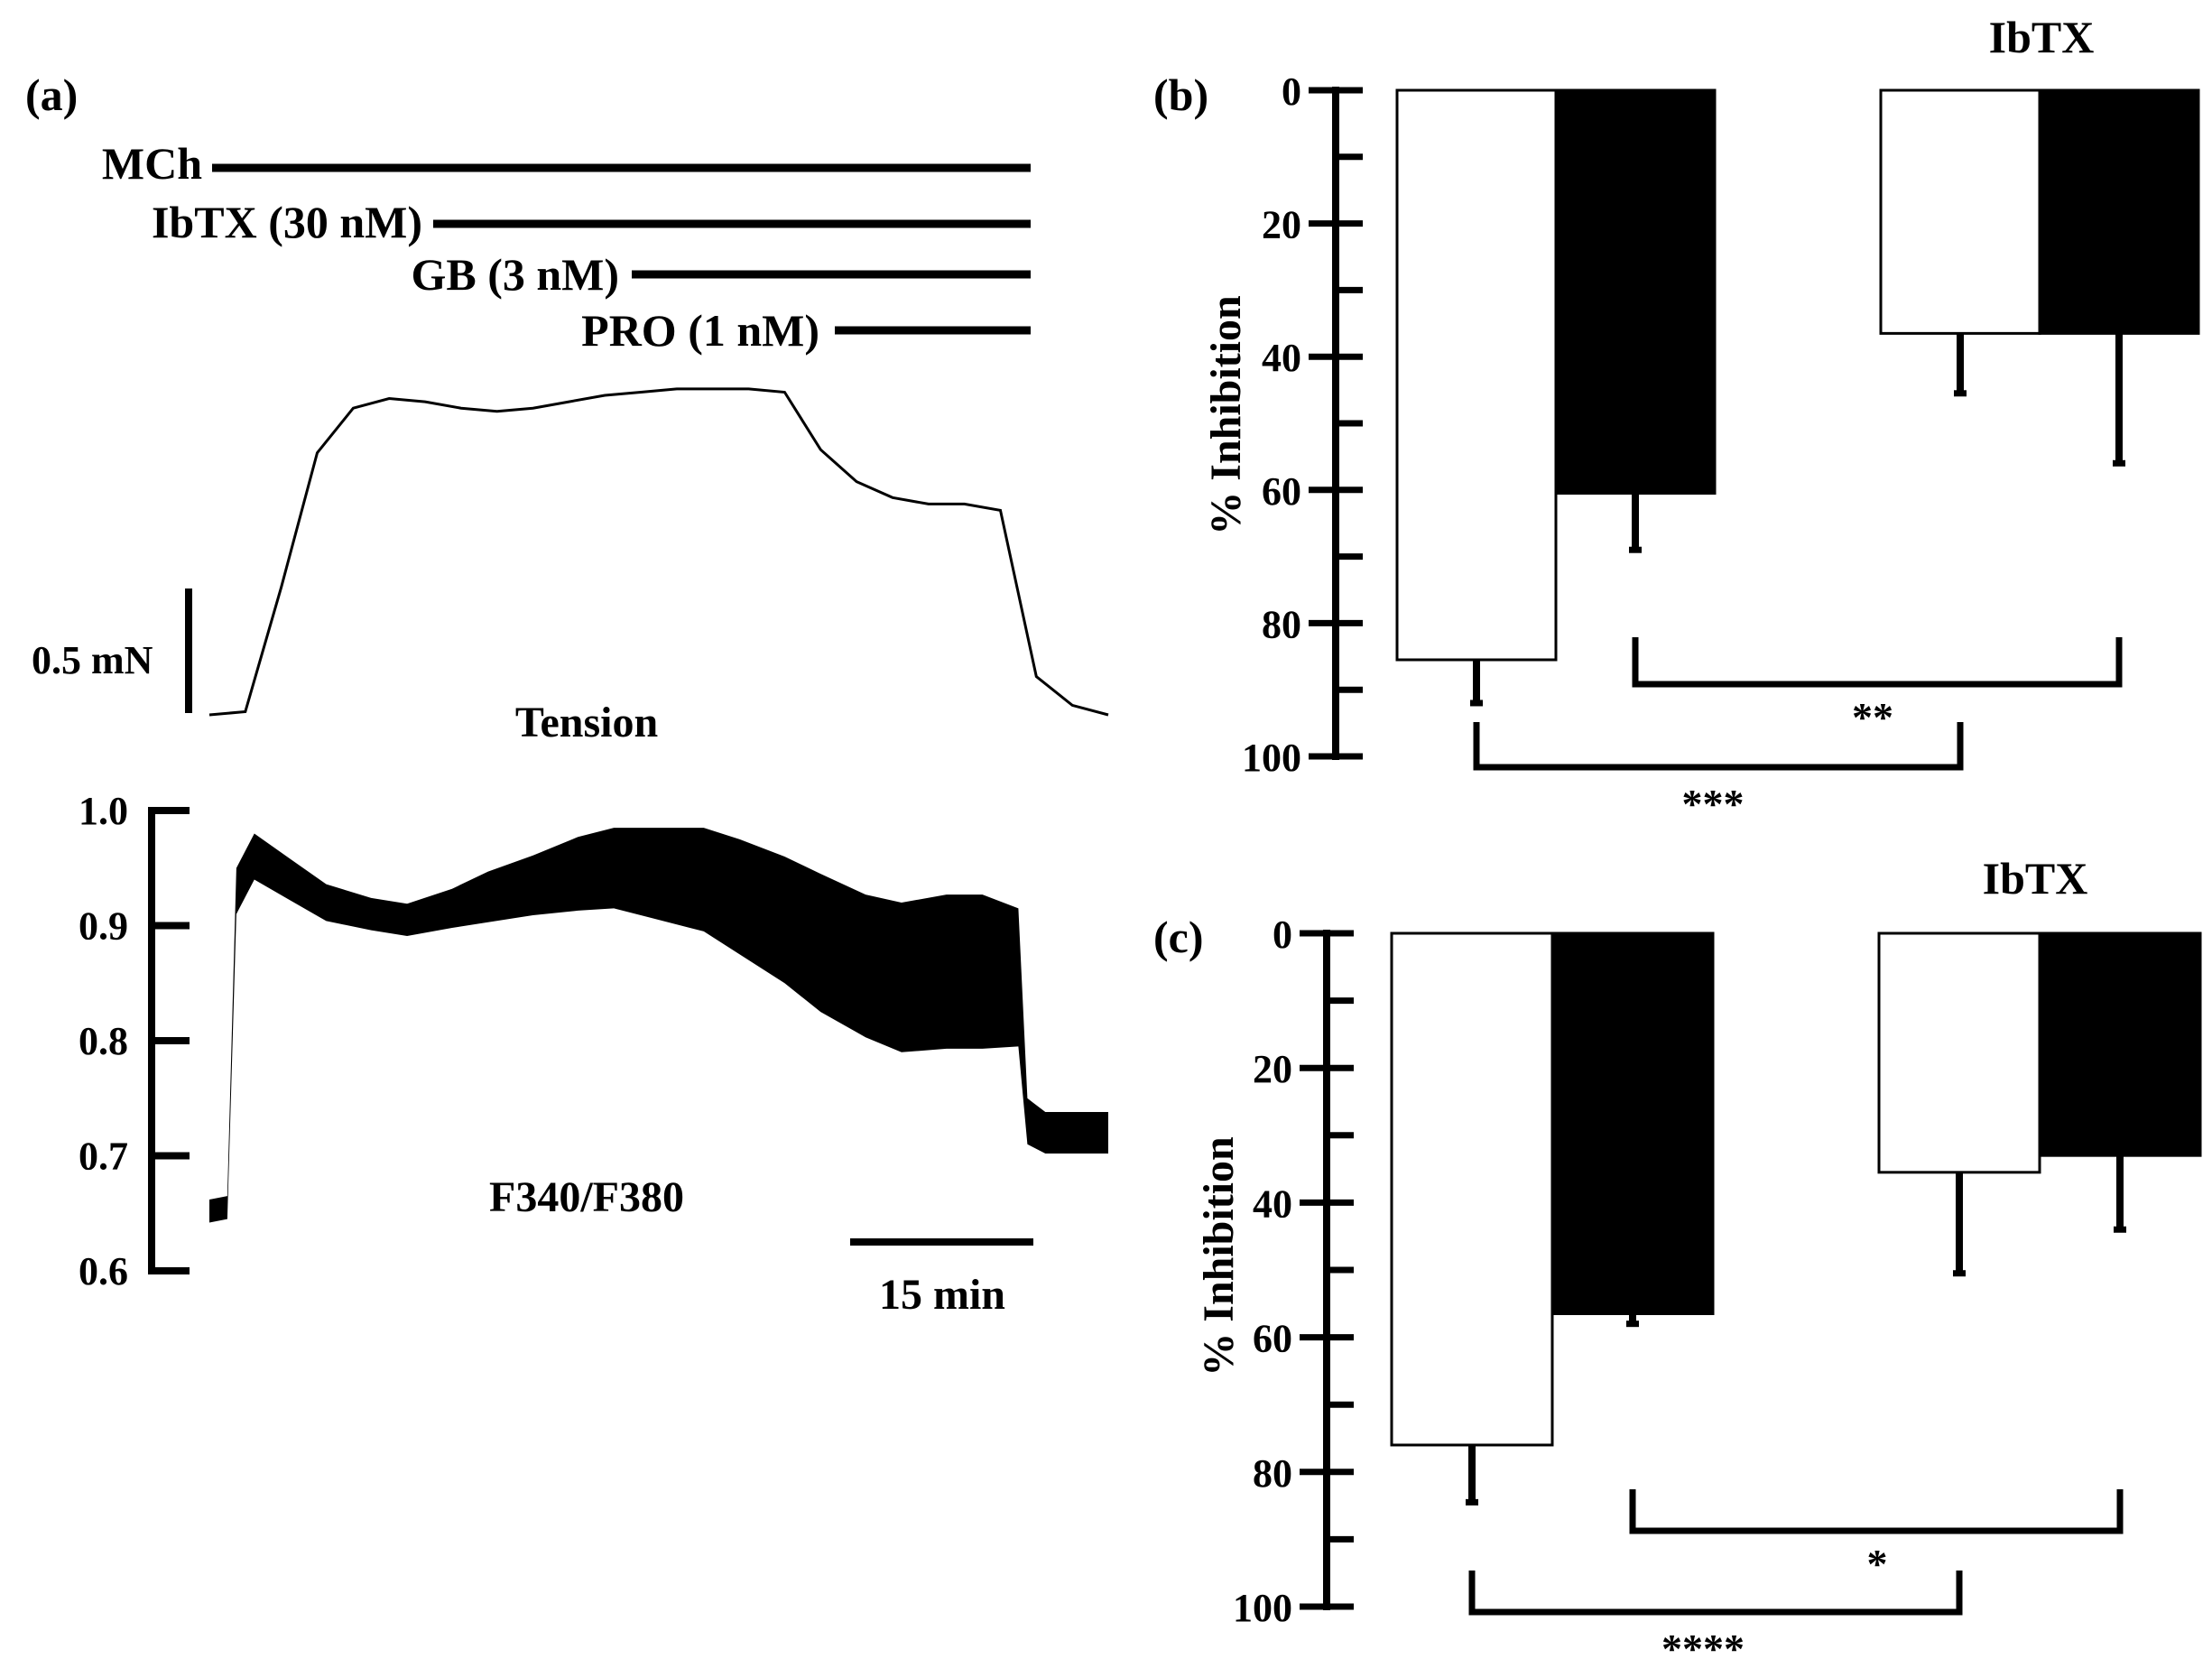 This screenshot has height=1668, width=2212. Describe the element at coordinates (103, 1157) in the screenshot. I see `ratio-tick-label: 0.7` at that location.